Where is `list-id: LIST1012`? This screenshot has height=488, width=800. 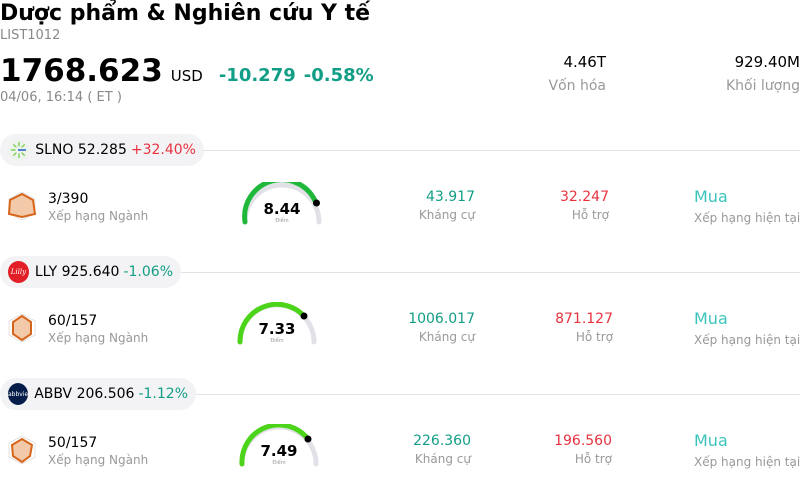 list-id: LIST1012 is located at coordinates (30, 35).